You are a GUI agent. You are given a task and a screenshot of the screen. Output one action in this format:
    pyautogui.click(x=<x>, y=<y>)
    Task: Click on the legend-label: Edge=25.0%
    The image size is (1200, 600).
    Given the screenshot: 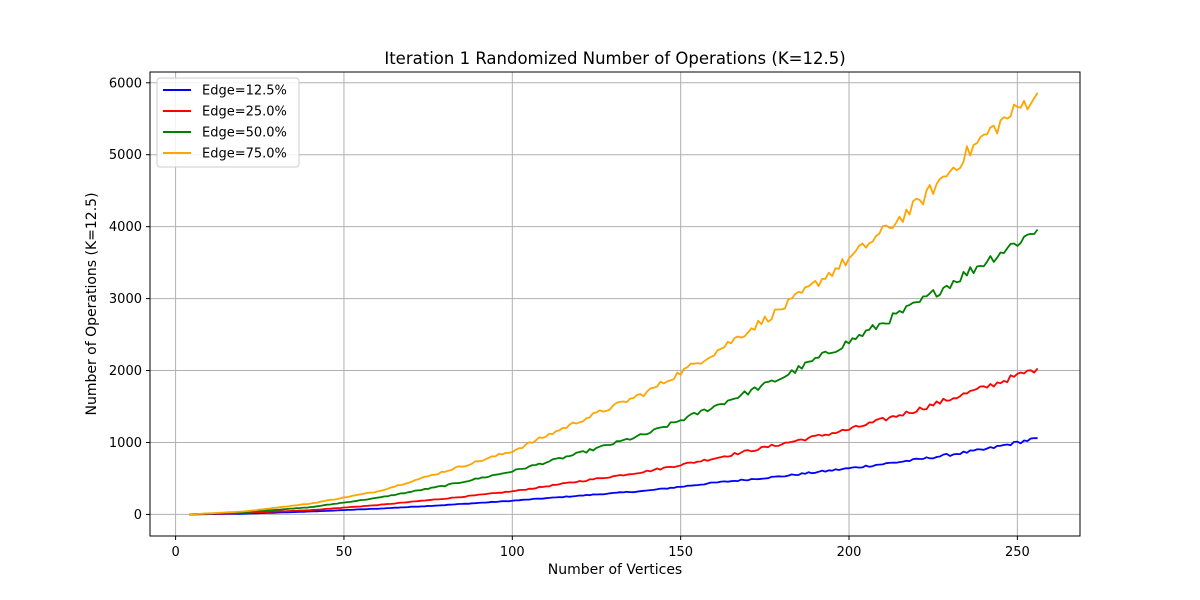 What is the action you would take?
    pyautogui.click(x=244, y=112)
    